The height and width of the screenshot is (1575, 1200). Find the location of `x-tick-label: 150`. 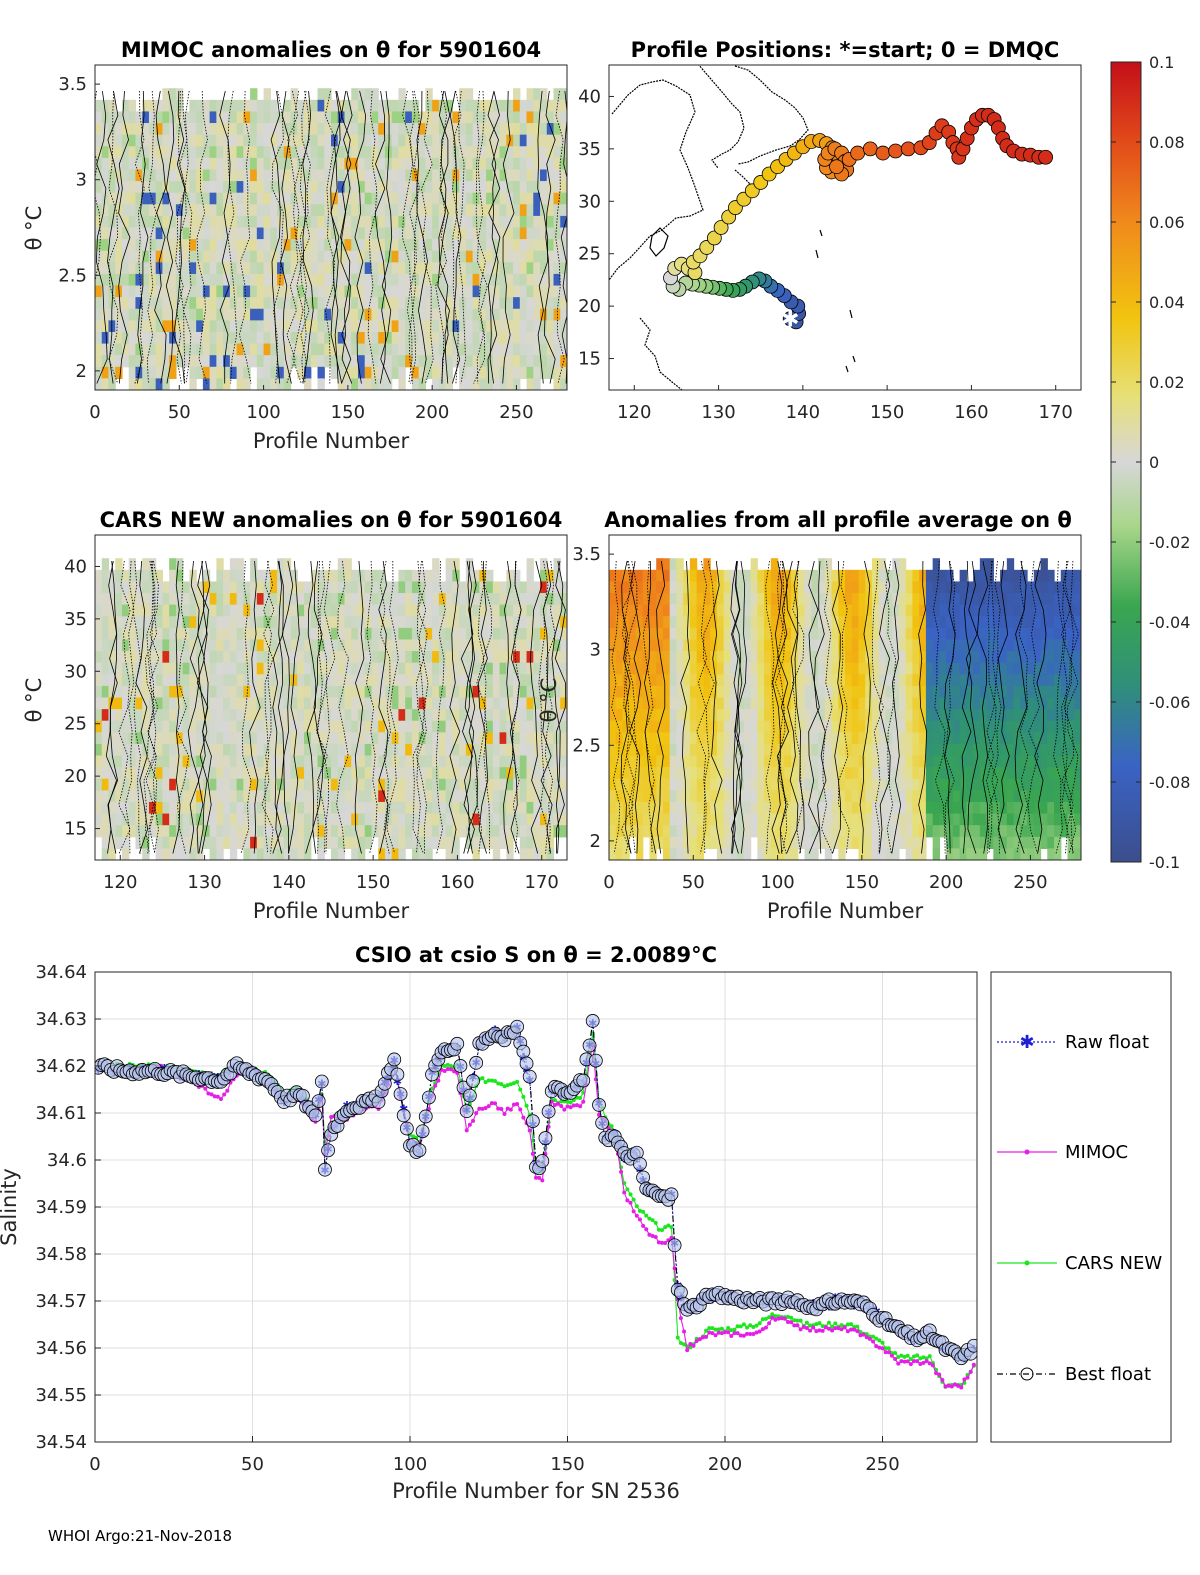

x-tick-label: 150 is located at coordinates (887, 412).